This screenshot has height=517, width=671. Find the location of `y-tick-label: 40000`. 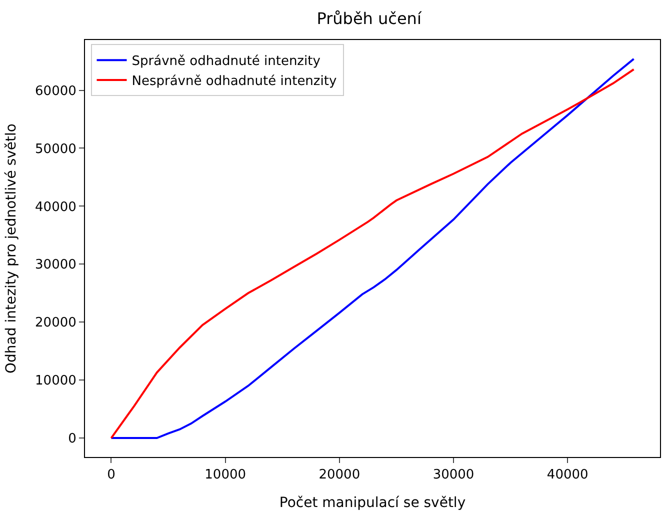

y-tick-label: 40000 is located at coordinates (55, 207).